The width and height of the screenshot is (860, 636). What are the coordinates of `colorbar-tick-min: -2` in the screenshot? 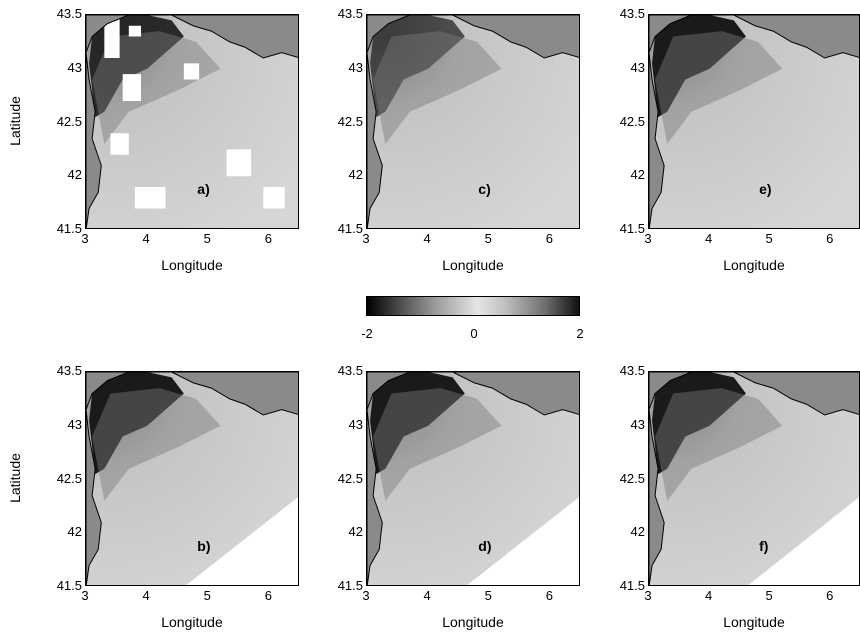 It's located at (367, 333).